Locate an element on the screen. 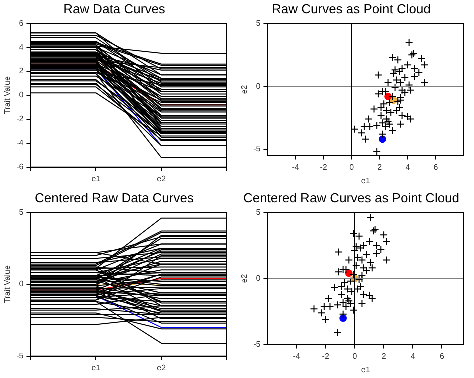 Image resolution: width=474 pixels, height=378 pixels. chart-title: Raw Data Curves is located at coordinates (115, 8).